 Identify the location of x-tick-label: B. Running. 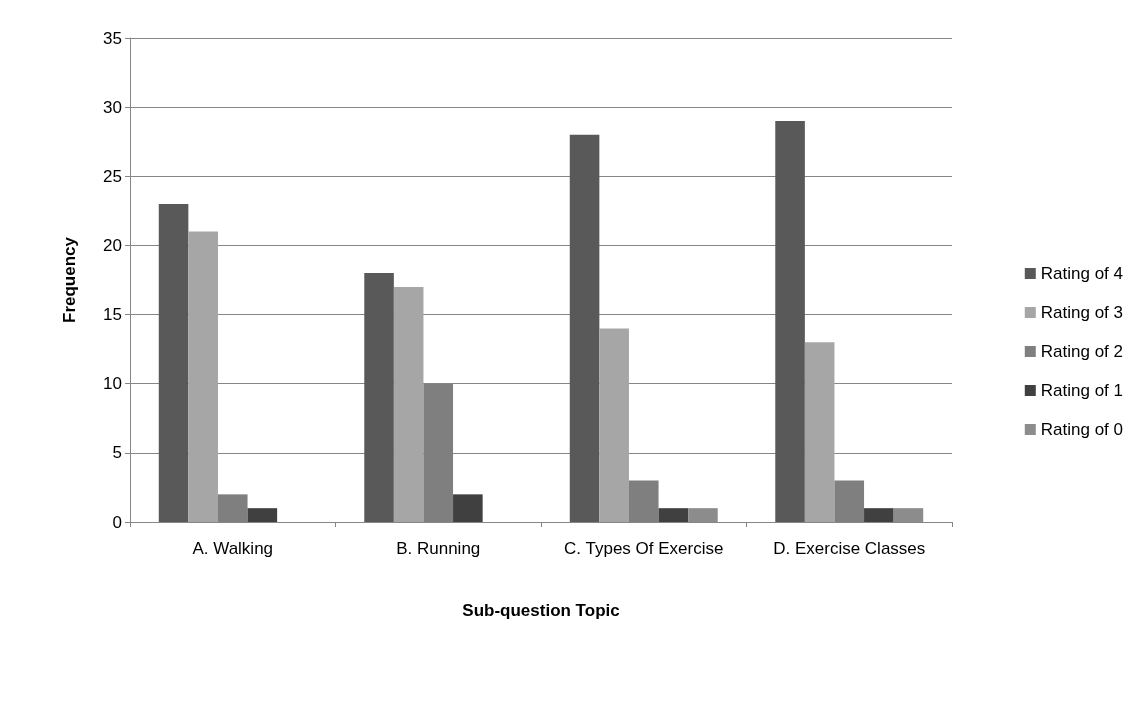
(438, 548).